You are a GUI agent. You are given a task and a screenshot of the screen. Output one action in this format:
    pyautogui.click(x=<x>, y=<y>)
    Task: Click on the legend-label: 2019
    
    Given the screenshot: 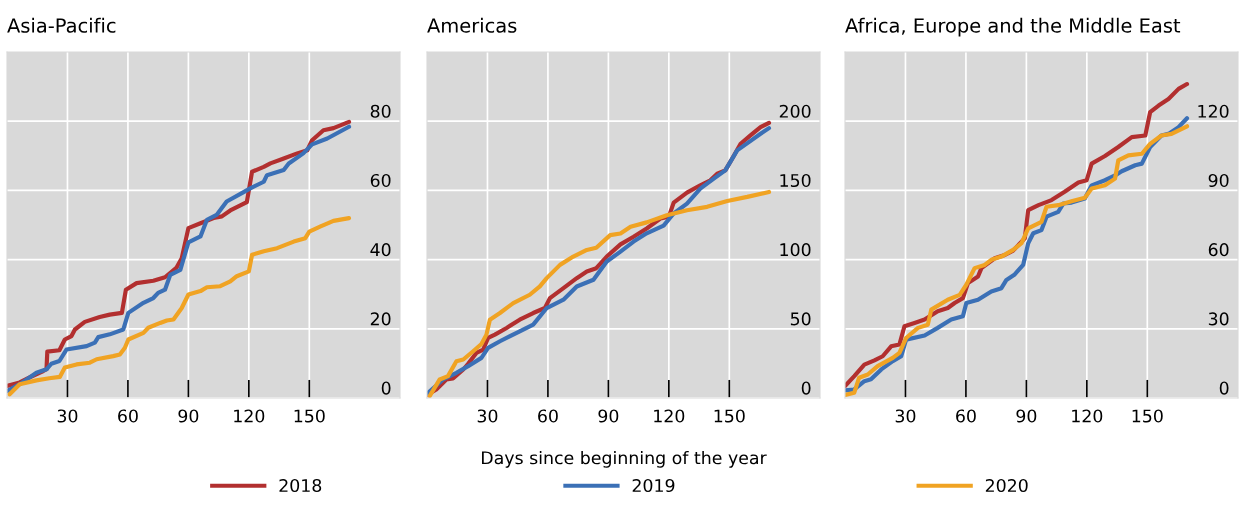 What is the action you would take?
    pyautogui.click(x=653, y=485)
    